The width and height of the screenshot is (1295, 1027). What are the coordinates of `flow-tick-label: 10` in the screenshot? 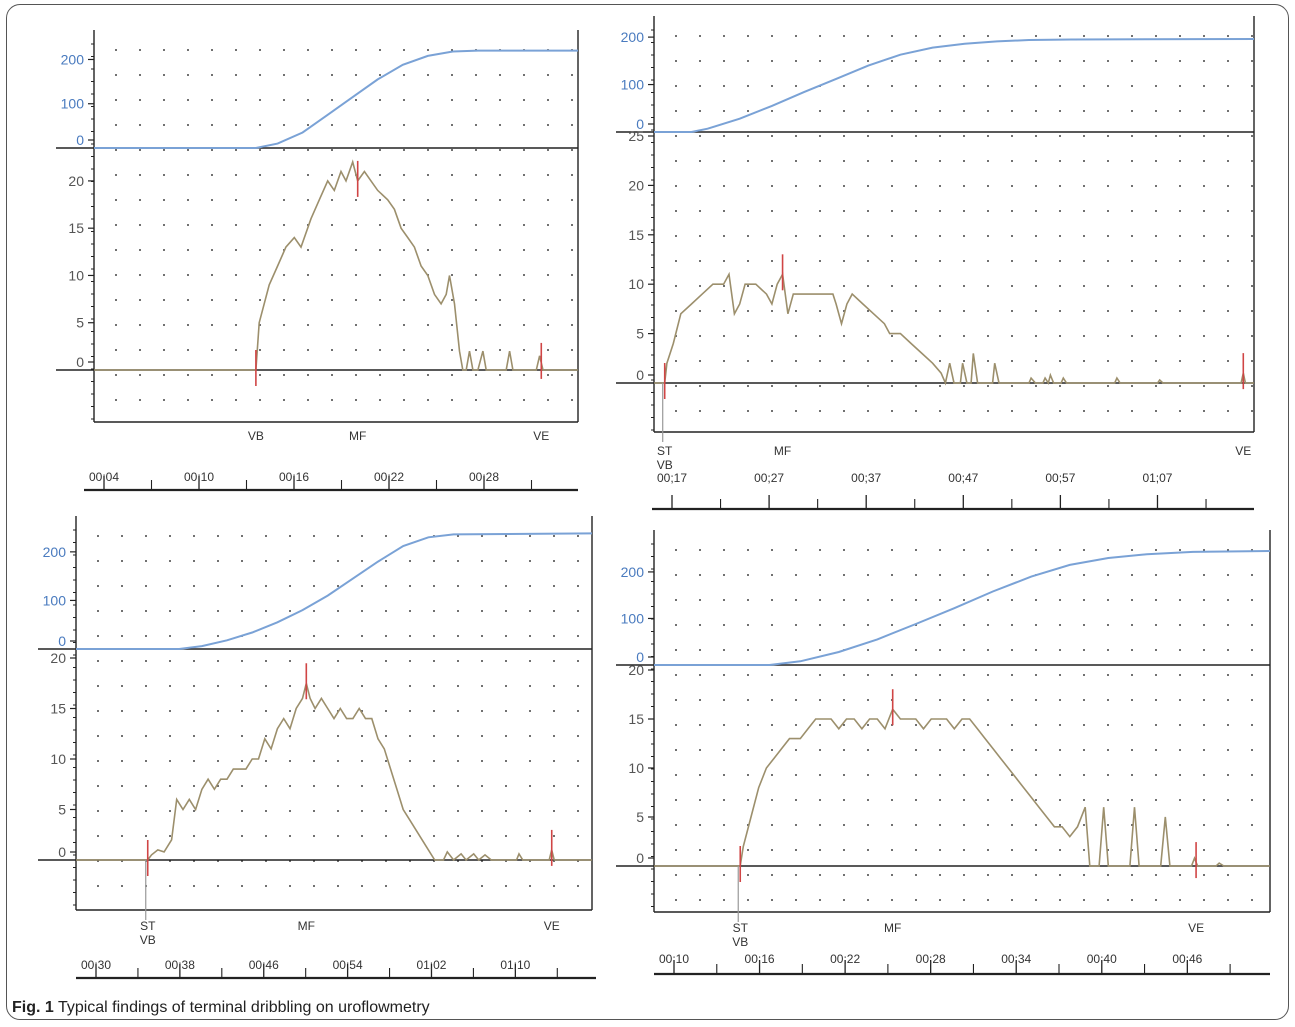 It's located at (58, 759).